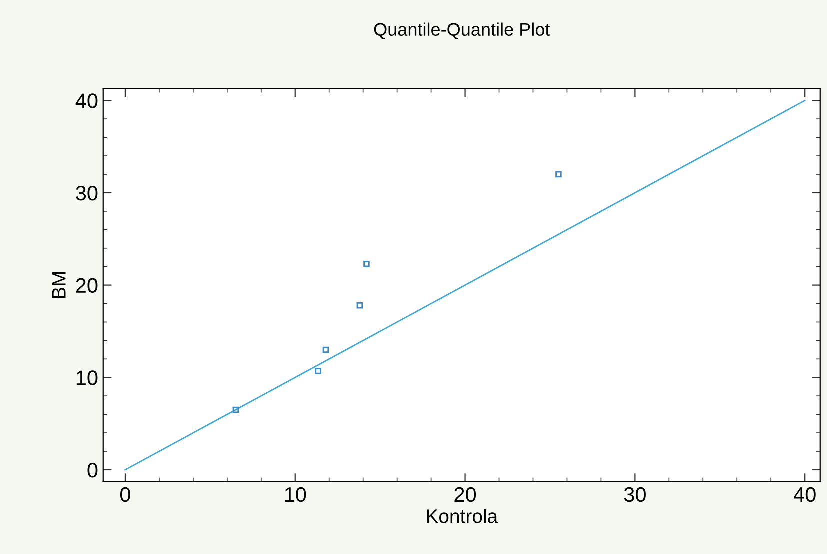  Describe the element at coordinates (59, 285) in the screenshot. I see `y-axis-title: BM` at that location.